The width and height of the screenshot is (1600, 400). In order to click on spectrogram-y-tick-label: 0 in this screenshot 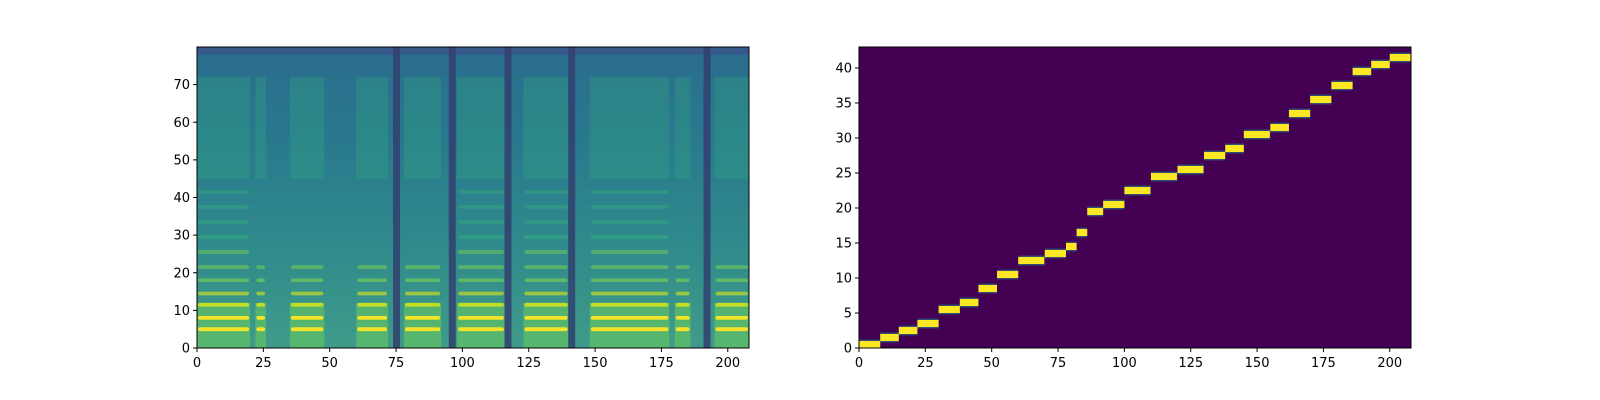, I will do `click(186, 349)`.